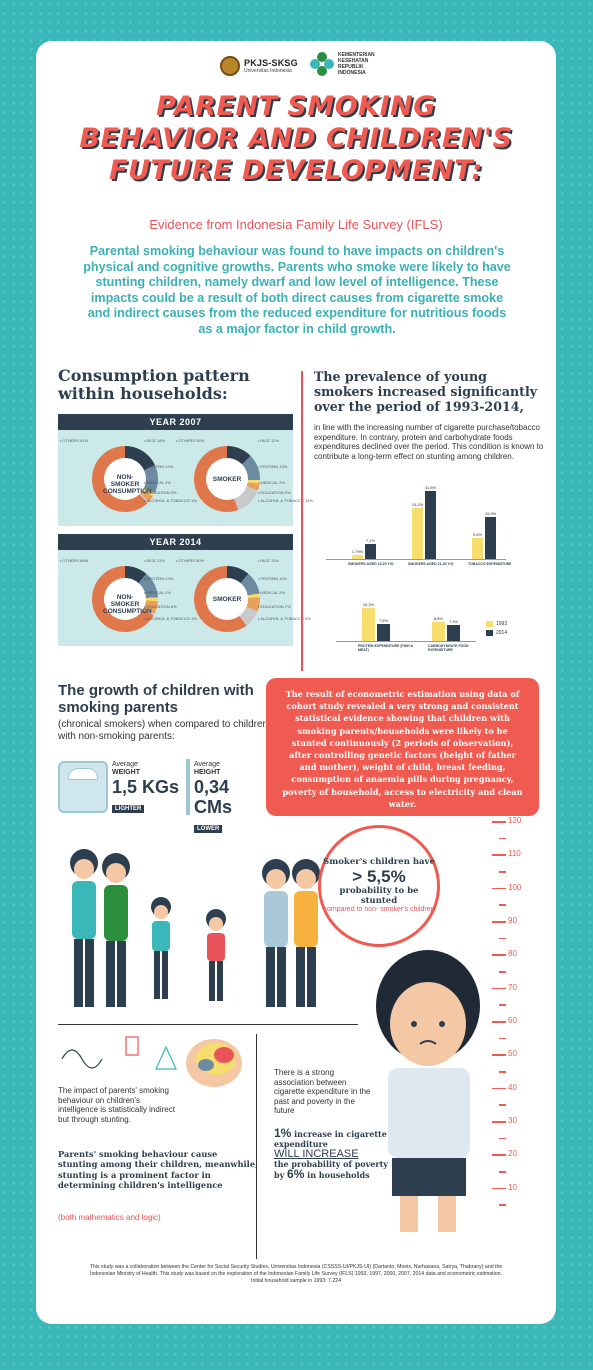  What do you see at coordinates (160, 606) in the screenshot?
I see `segment-label: EDUCATION 6%` at bounding box center [160, 606].